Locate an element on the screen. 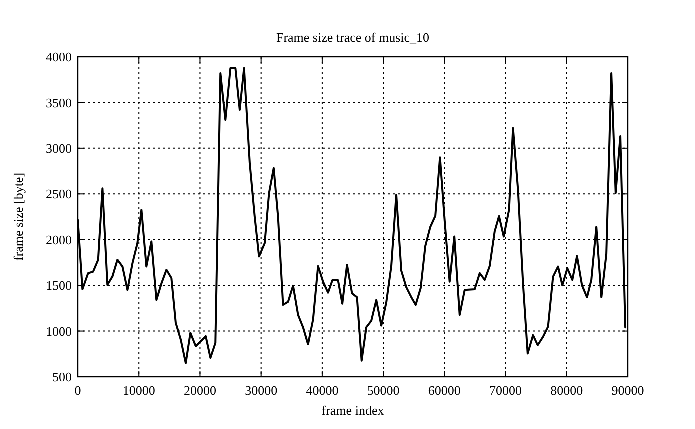 This screenshot has width=695, height=429. y-tick-label: 1000 is located at coordinates (59, 331).